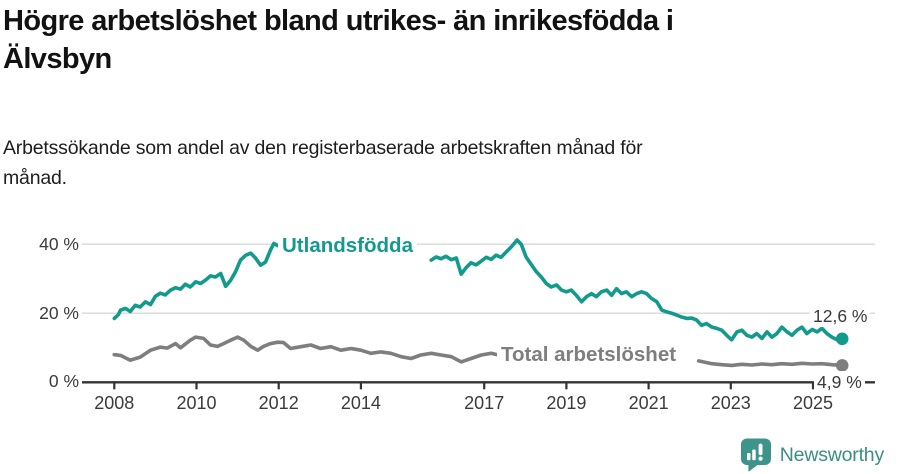  I want to click on x-tick-label: 2010, so click(196, 403).